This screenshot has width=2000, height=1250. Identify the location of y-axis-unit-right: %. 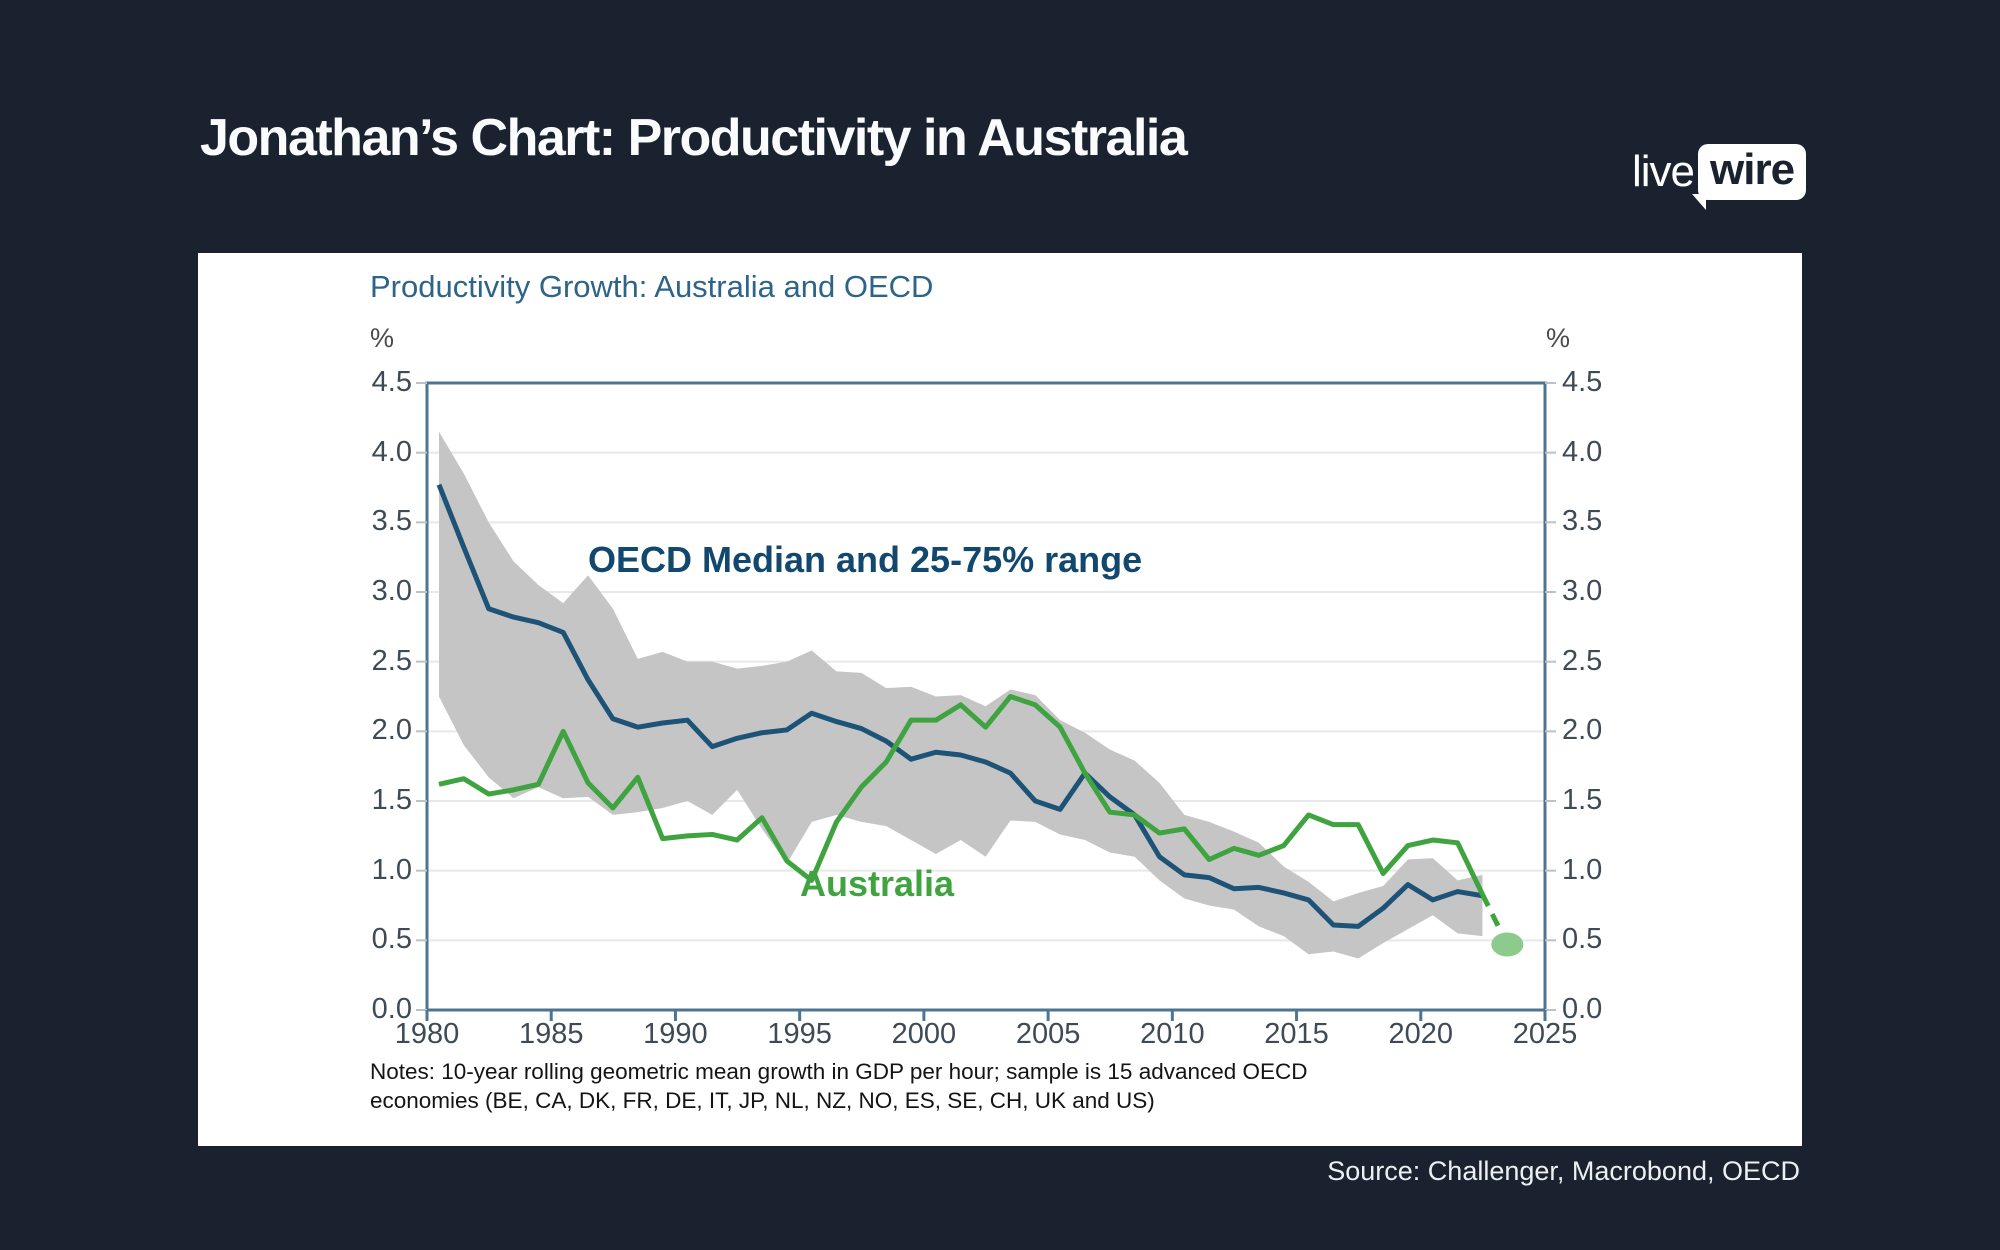
(1558, 338).